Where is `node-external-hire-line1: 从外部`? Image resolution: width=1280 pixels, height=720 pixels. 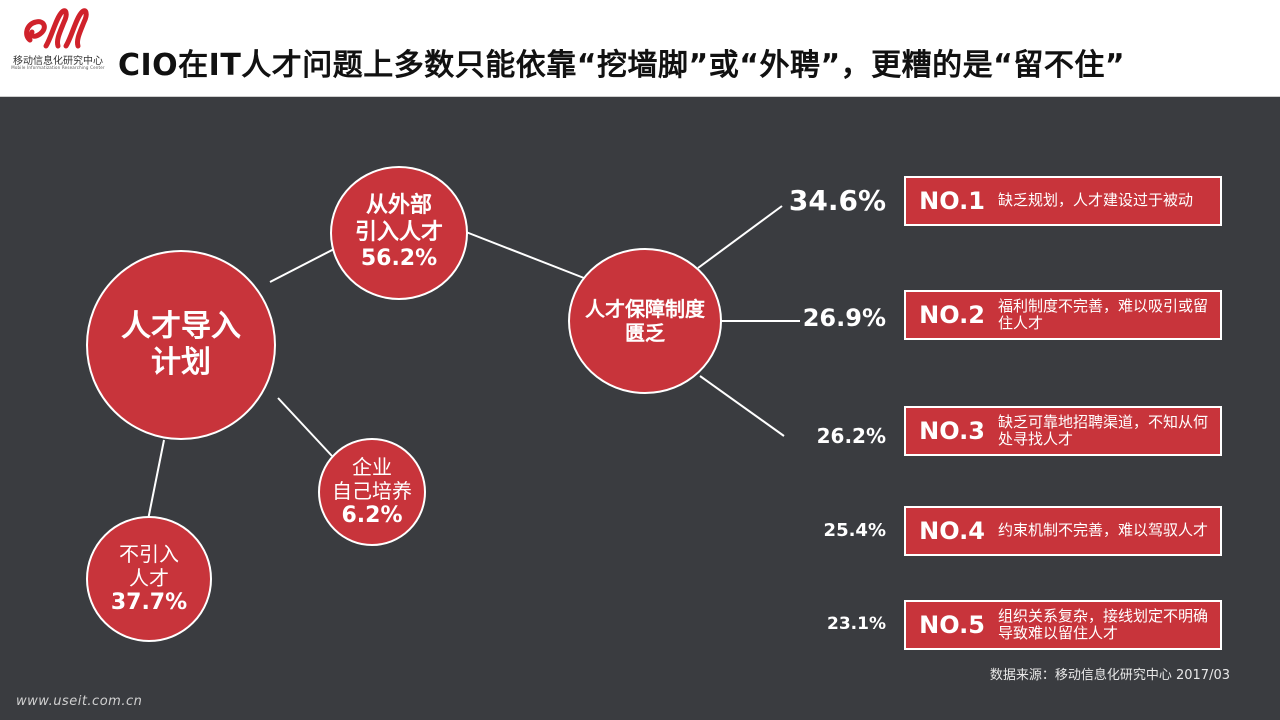
node-external-hire-line1: 从外部 is located at coordinates (398, 206).